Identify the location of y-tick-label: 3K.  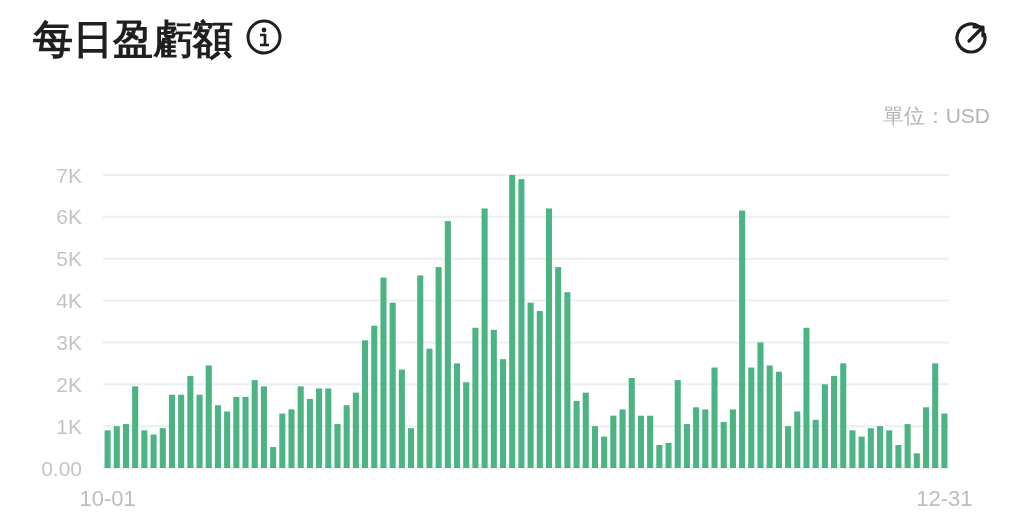
(69, 342).